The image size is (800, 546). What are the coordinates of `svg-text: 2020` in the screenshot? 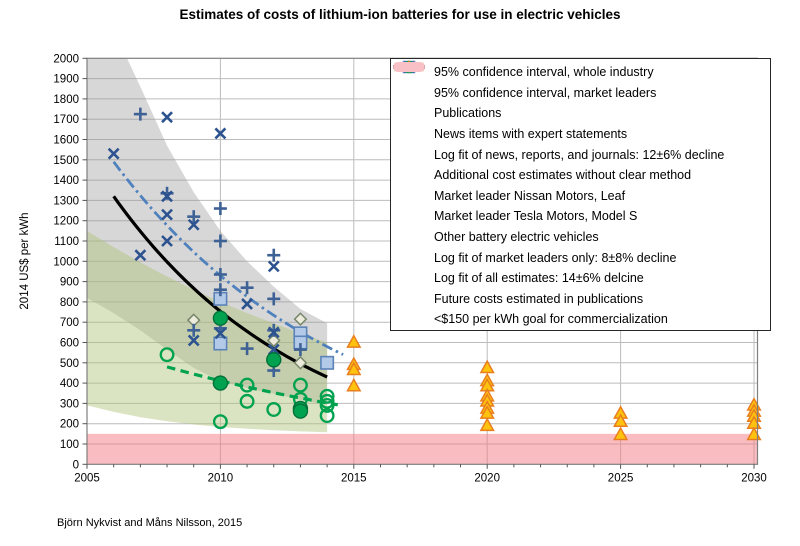 It's located at (487, 478).